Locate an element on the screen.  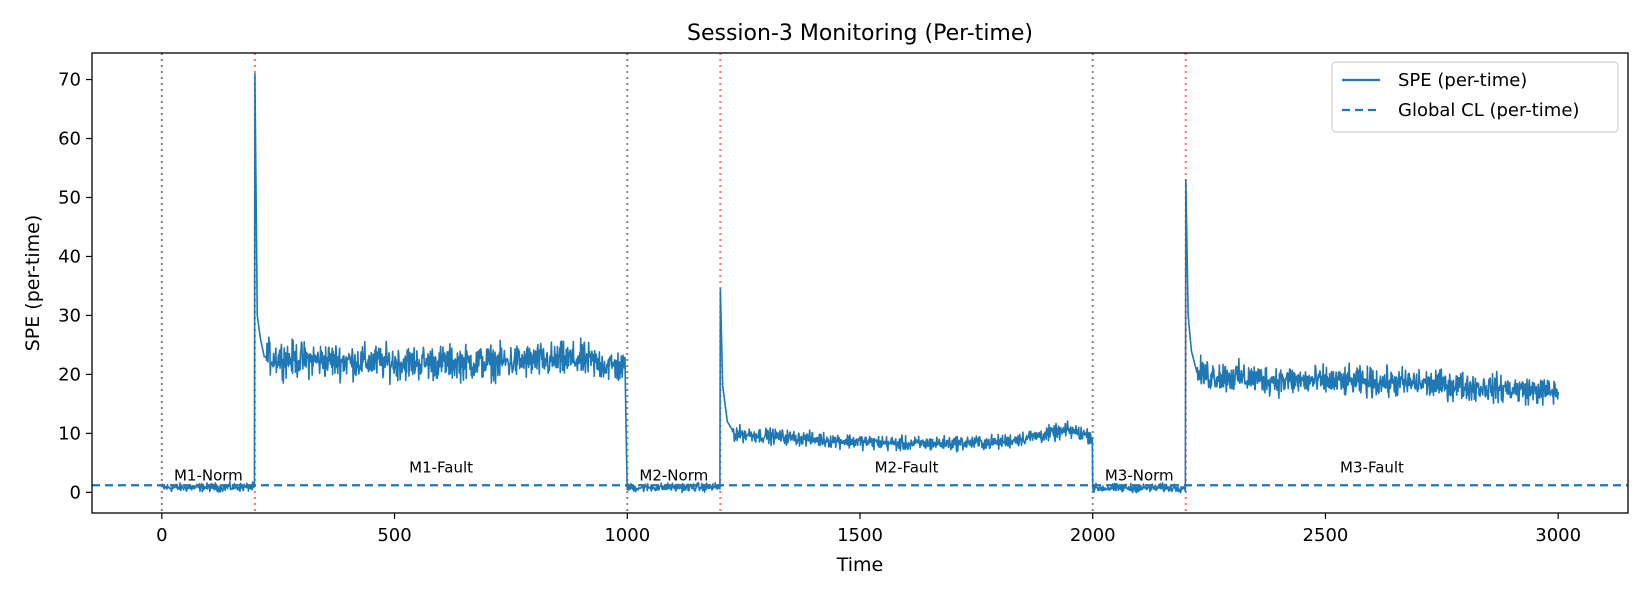
legend: SPE (per-time) Global CL (per-time) is located at coordinates (1475, 97).